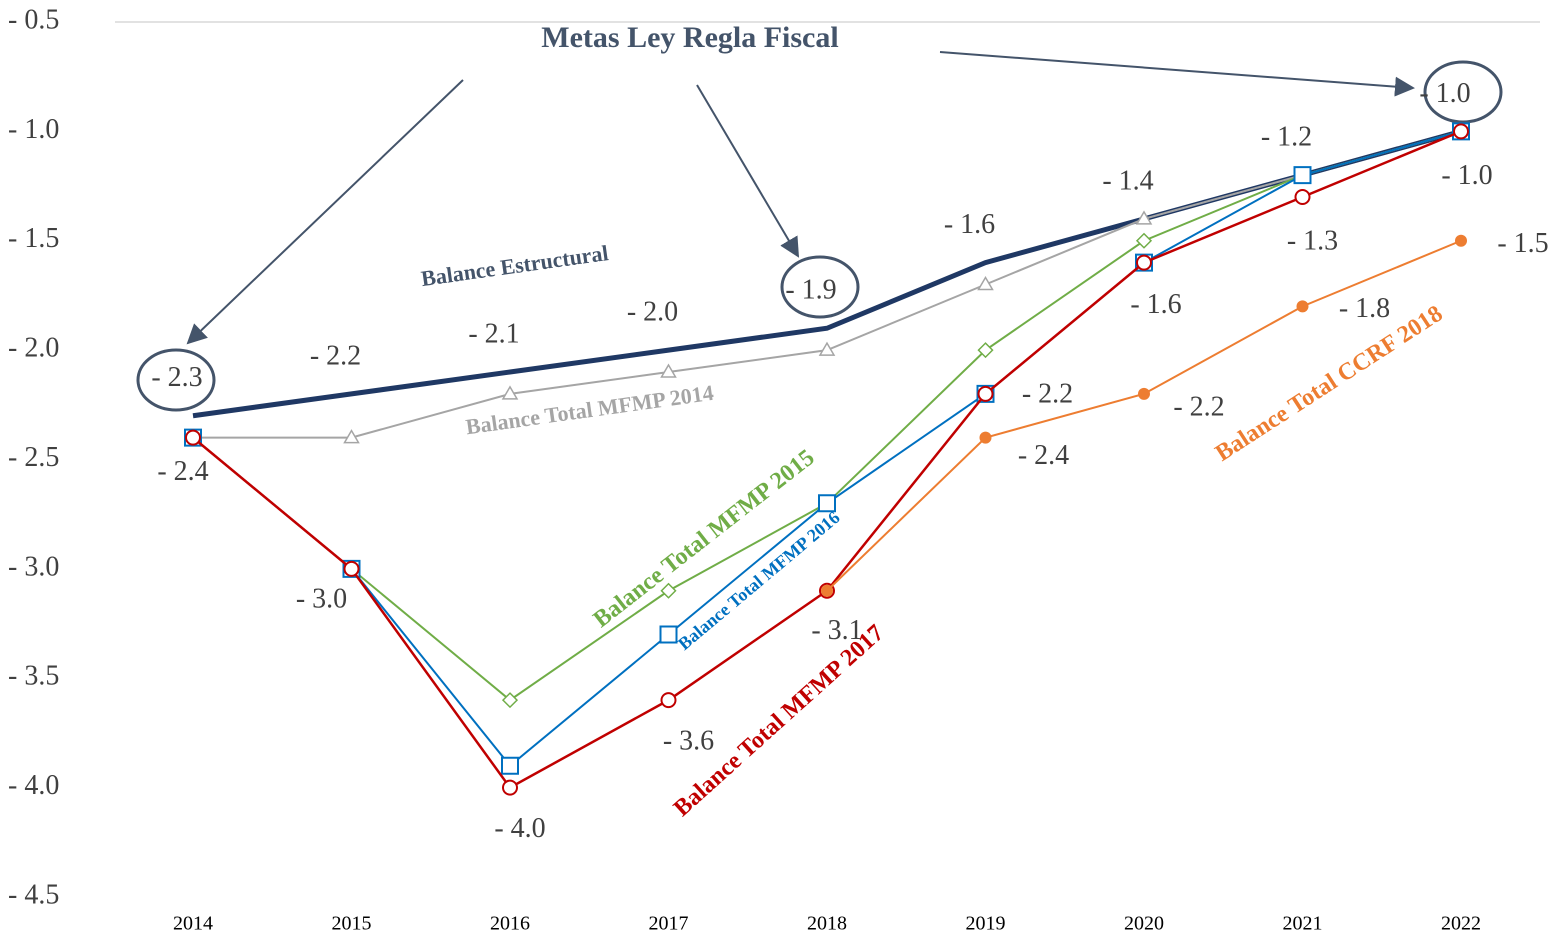 The height and width of the screenshot is (942, 1562). I want to click on data-label: - 3.0, so click(321, 598).